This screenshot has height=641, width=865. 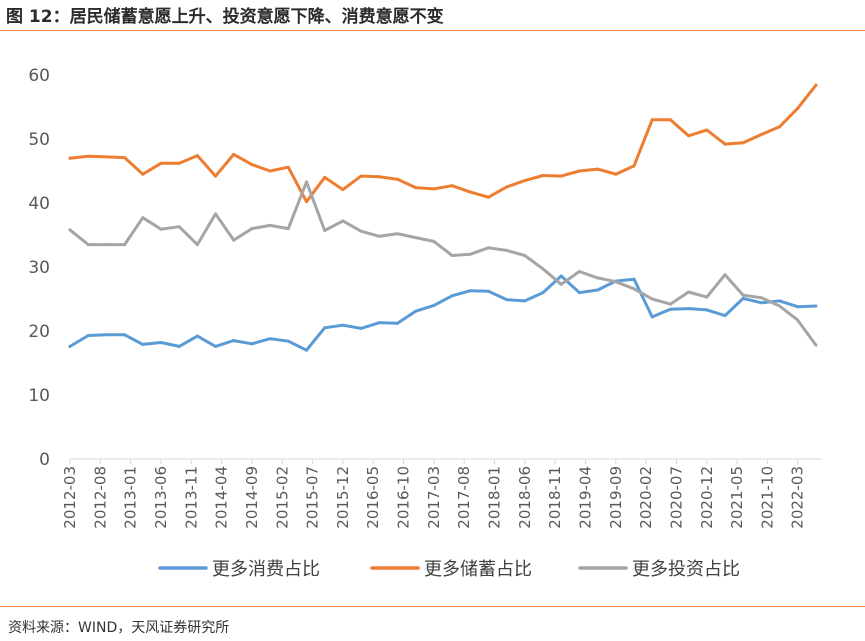 What do you see at coordinates (707, 497) in the screenshot?
I see `x-tick-label: 2020-12` at bounding box center [707, 497].